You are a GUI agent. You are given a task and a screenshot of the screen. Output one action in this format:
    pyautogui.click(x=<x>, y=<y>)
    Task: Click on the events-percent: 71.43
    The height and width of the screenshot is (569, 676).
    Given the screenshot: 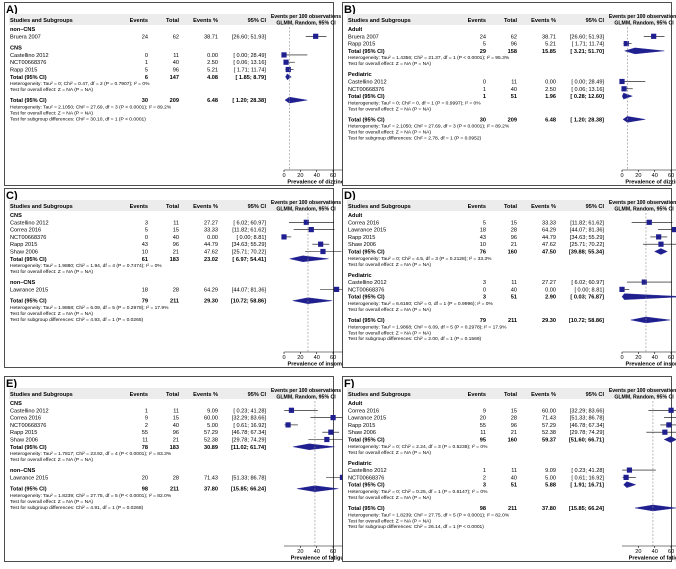 What is the action you would take?
    pyautogui.click(x=211, y=478)
    